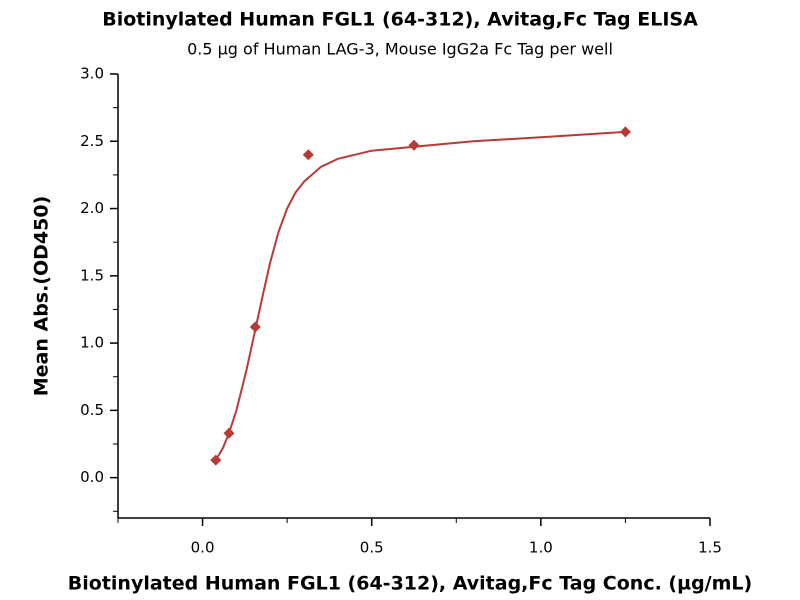 Image resolution: width=800 pixels, height=600 pixels. I want to click on y-tick-label: 3.0, so click(92, 74).